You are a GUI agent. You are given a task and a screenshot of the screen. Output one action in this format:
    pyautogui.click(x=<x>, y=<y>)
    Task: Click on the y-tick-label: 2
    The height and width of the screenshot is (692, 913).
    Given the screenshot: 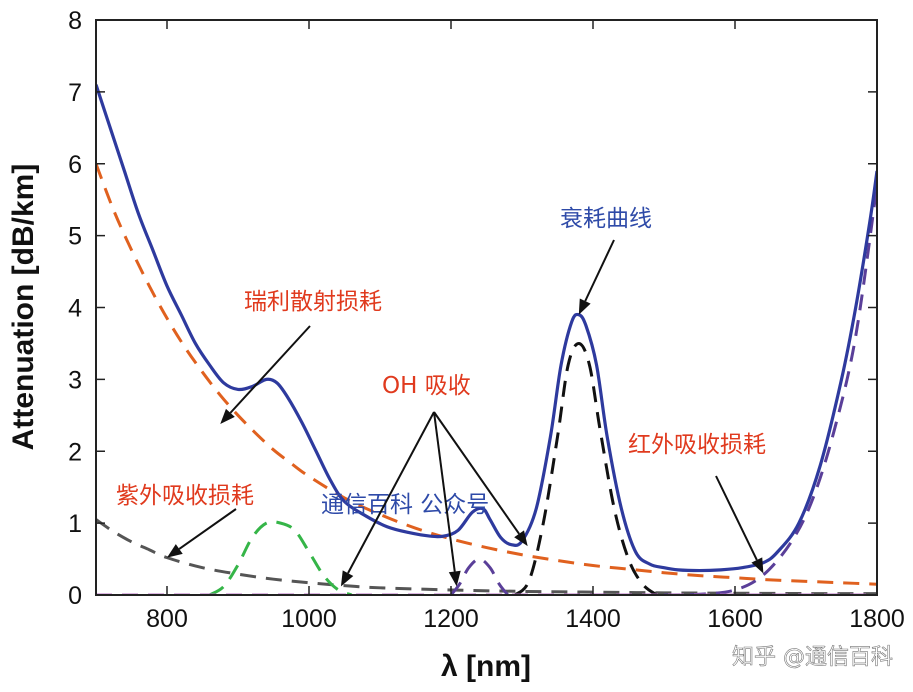 What is the action you would take?
    pyautogui.click(x=75, y=452)
    